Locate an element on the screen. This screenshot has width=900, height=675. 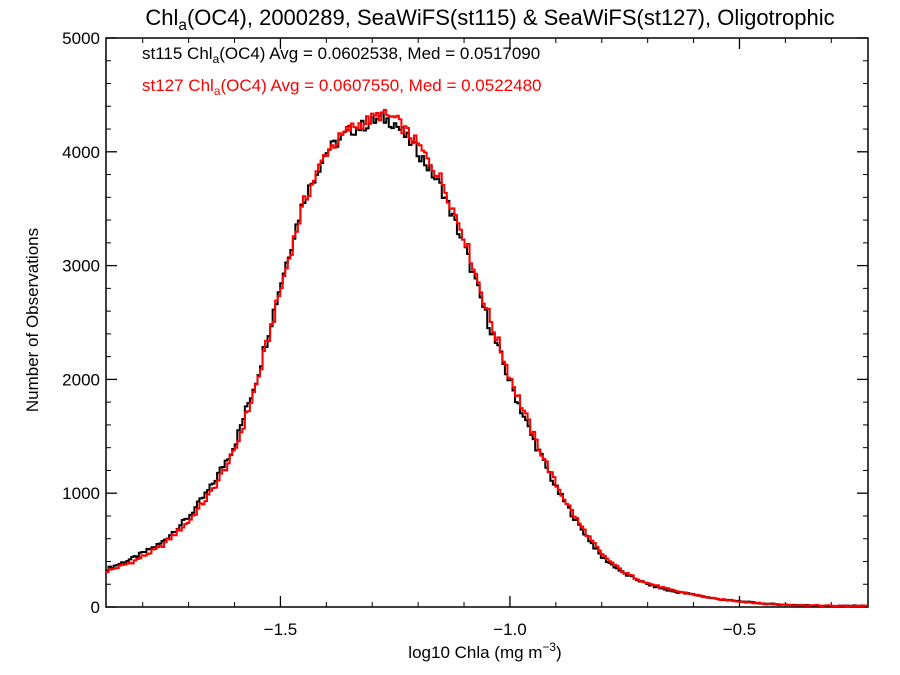
legend-st115-subscript: a is located at coordinates (216, 59).